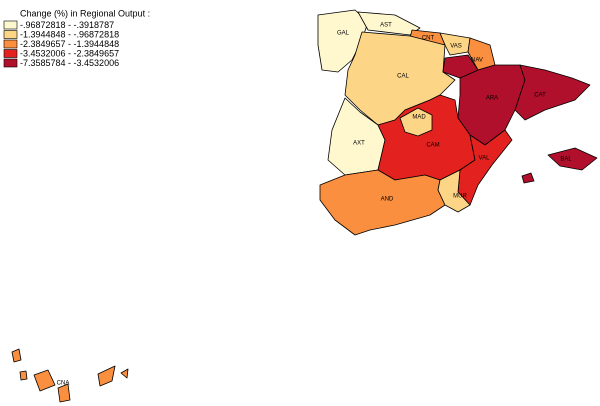 The image size is (600, 406). I want to click on region-label: VAL, so click(485, 159).